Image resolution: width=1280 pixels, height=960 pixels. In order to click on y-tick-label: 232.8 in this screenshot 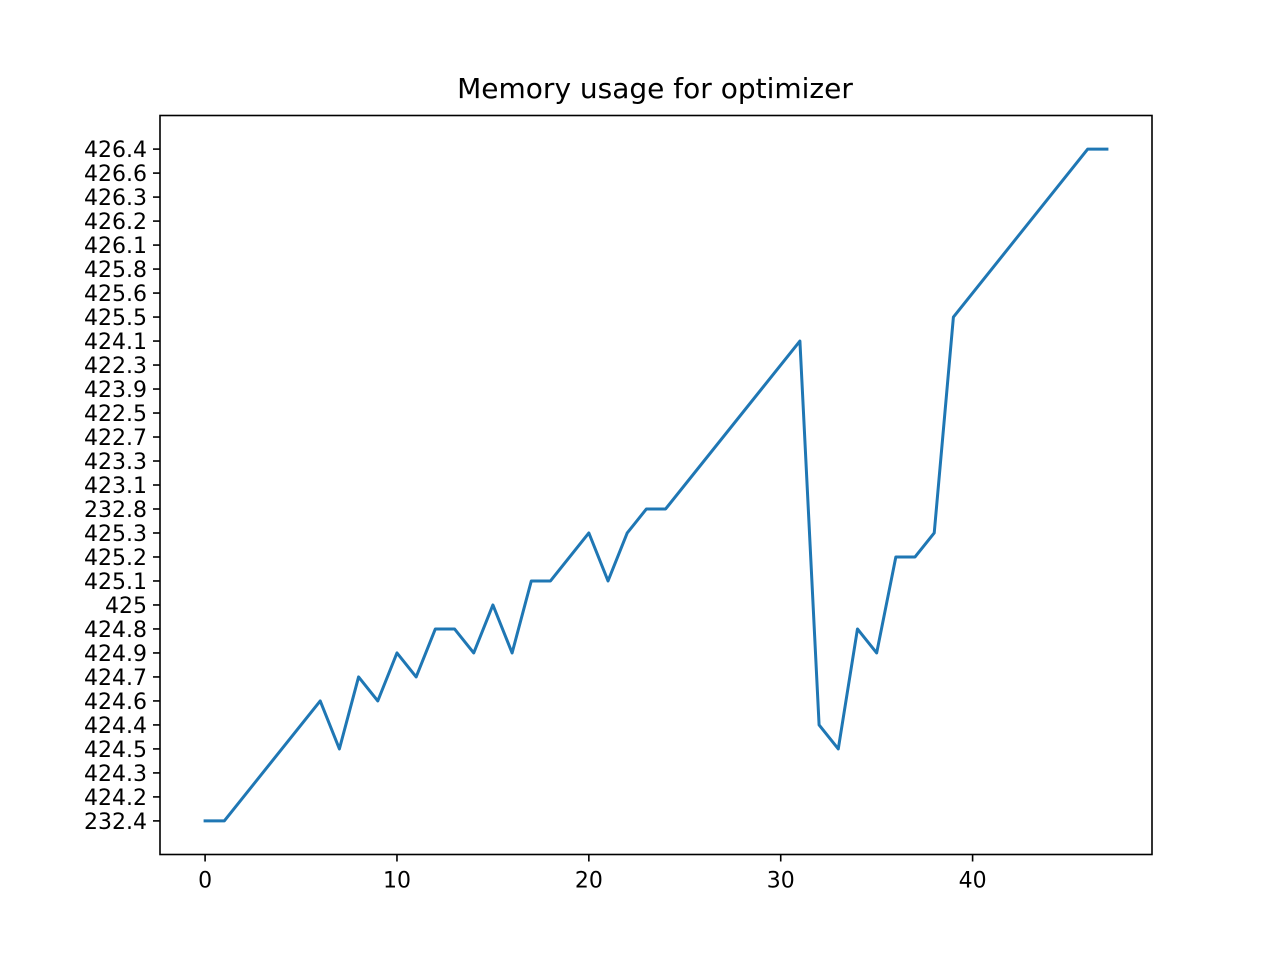, I will do `click(115, 510)`.